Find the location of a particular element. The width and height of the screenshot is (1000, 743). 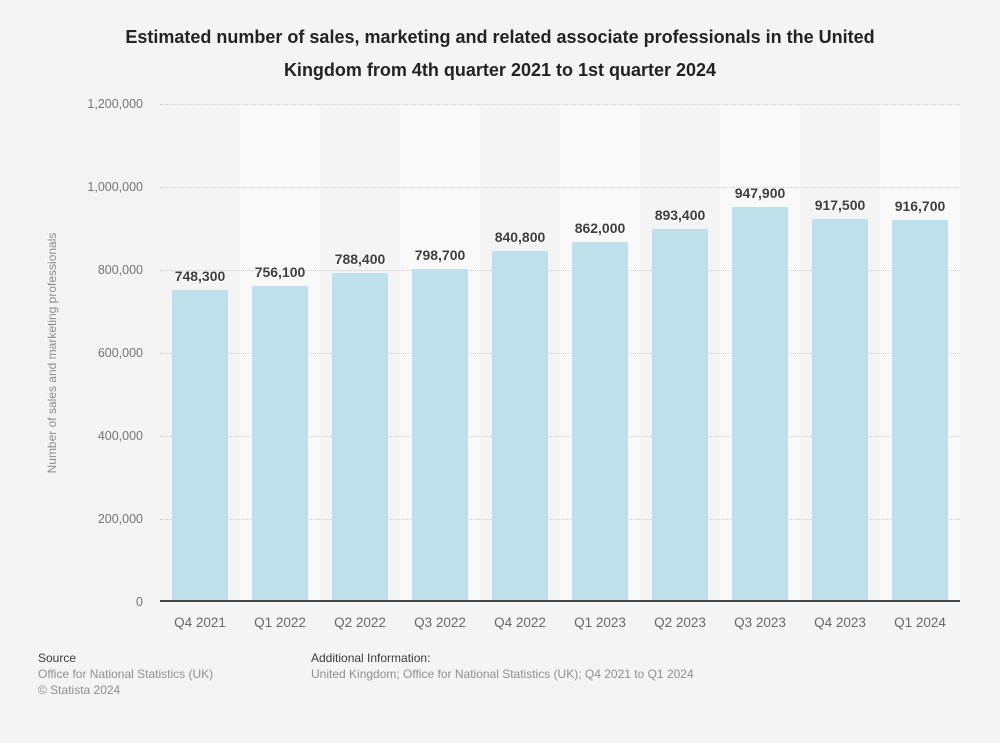

x-axis-tick-label: Q1 2024 is located at coordinates (920, 622).